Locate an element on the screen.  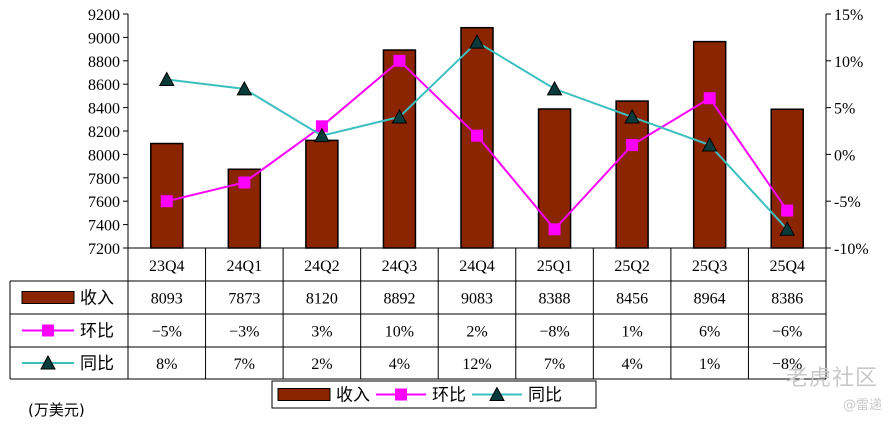
y-tick-label: 8800 is located at coordinates (104, 62).